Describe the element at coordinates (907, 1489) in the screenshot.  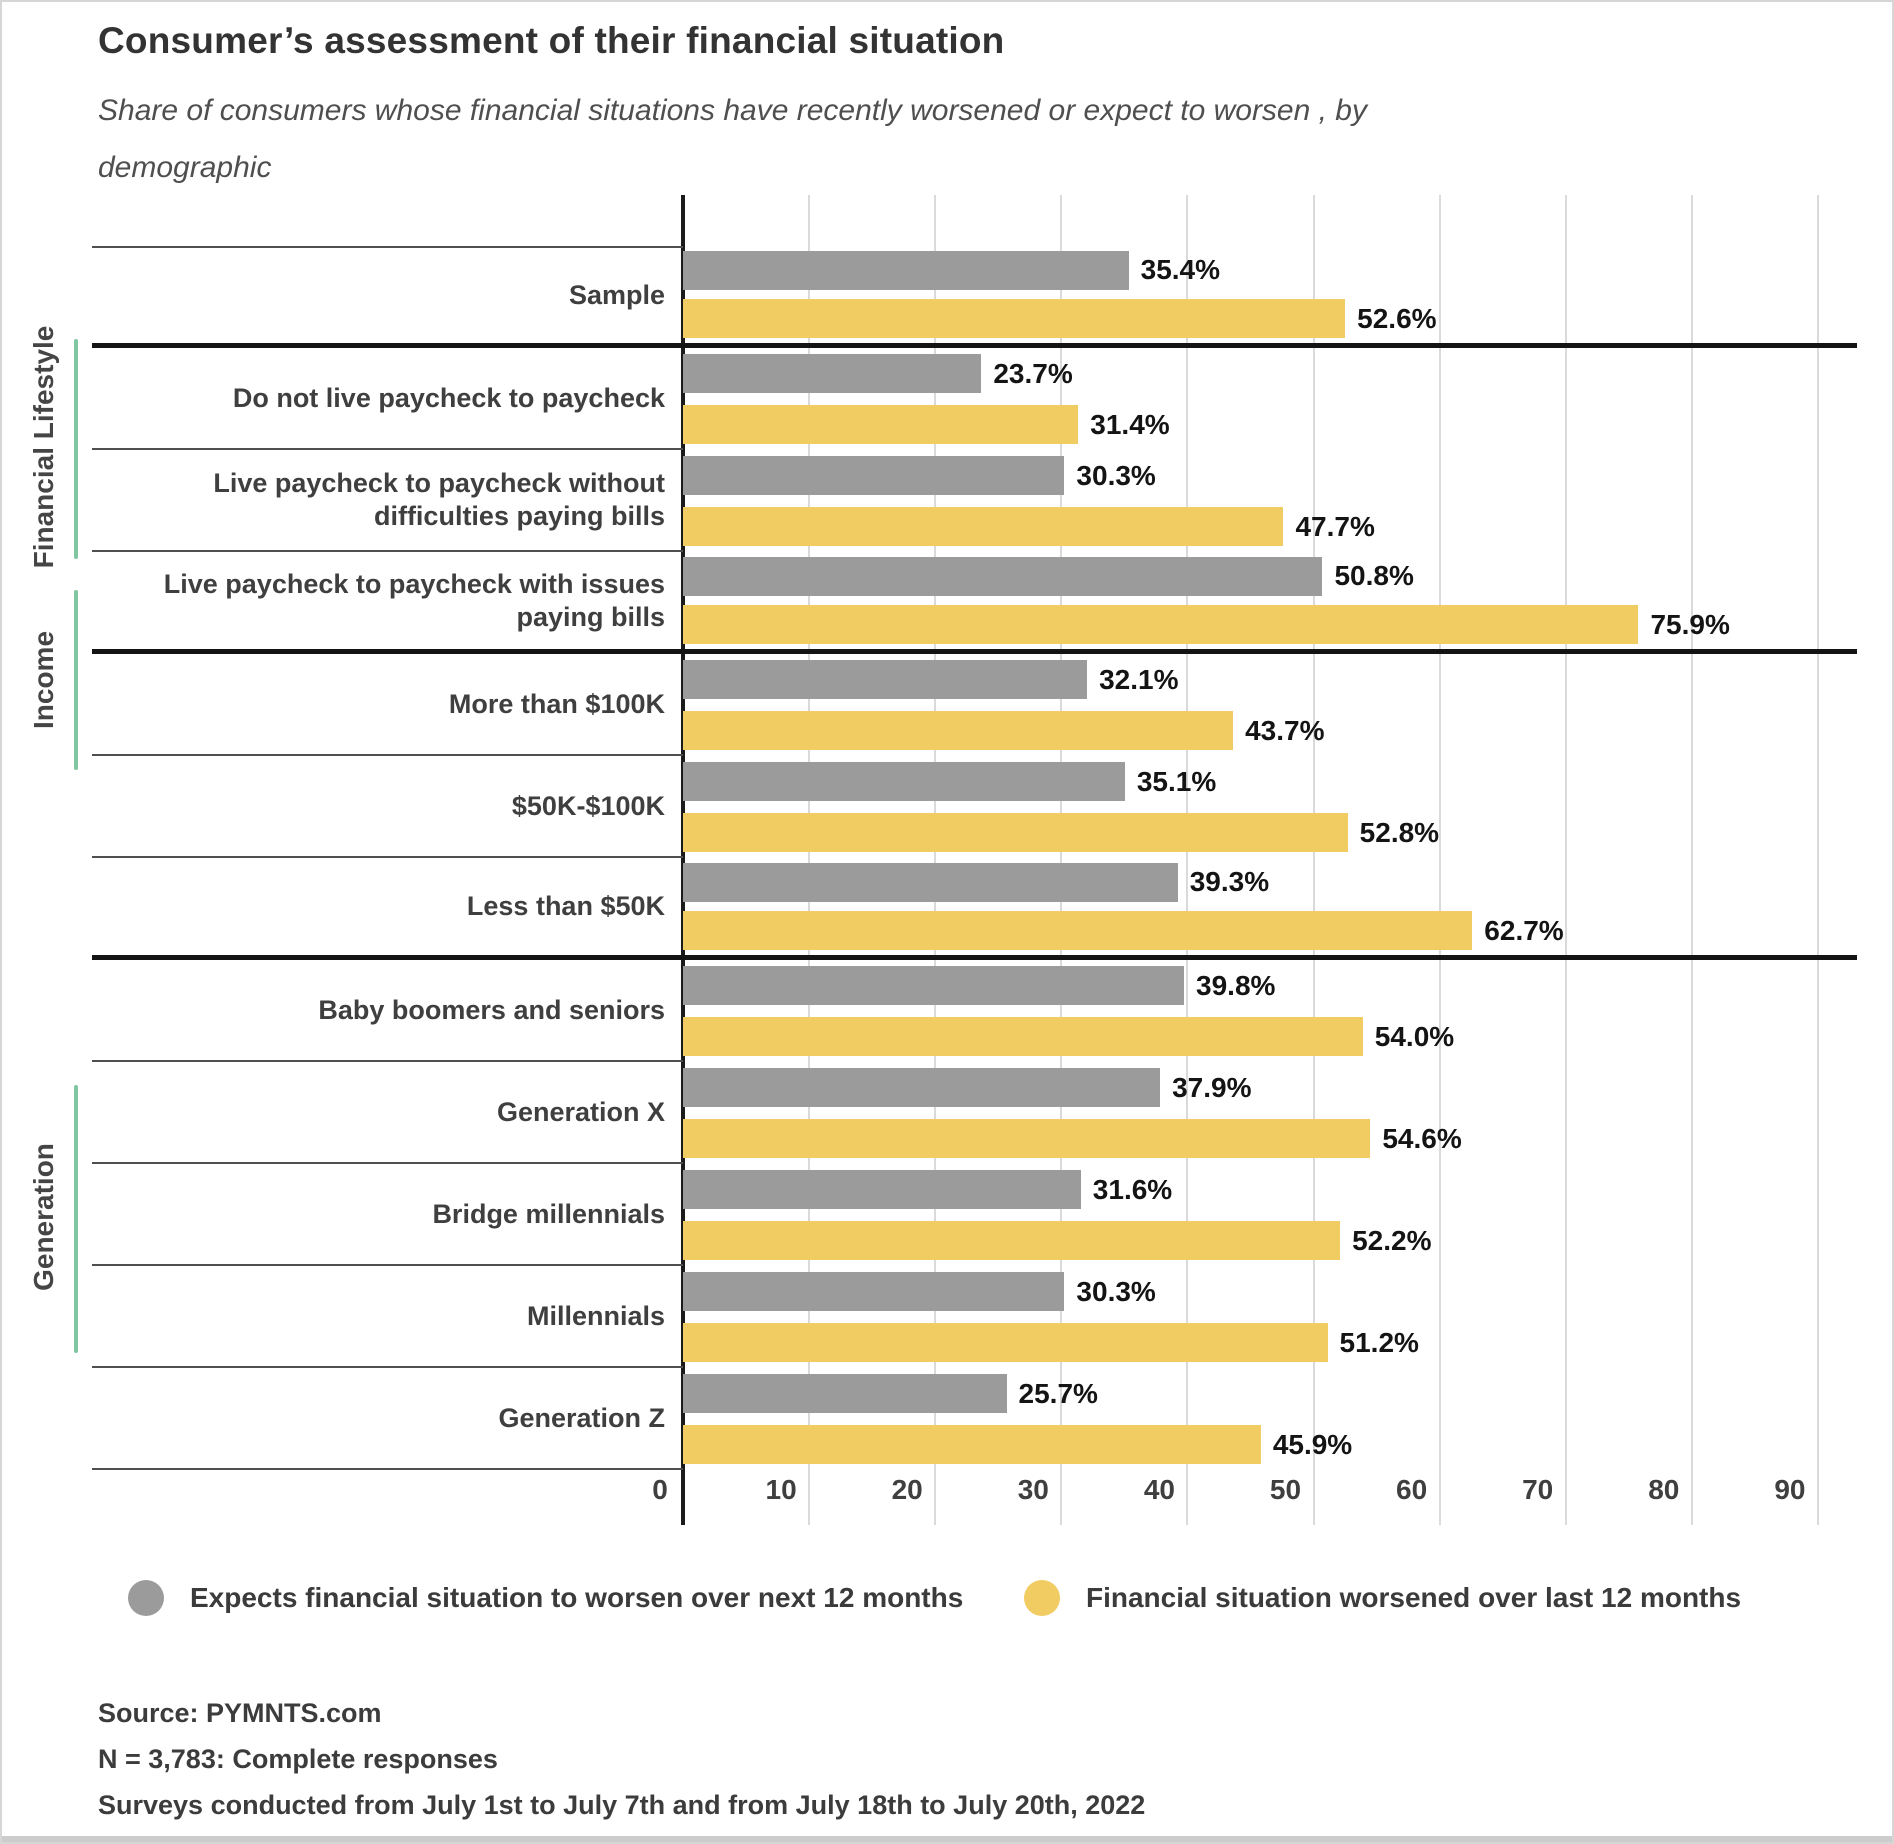
I see `x-tick-label: 20` at that location.